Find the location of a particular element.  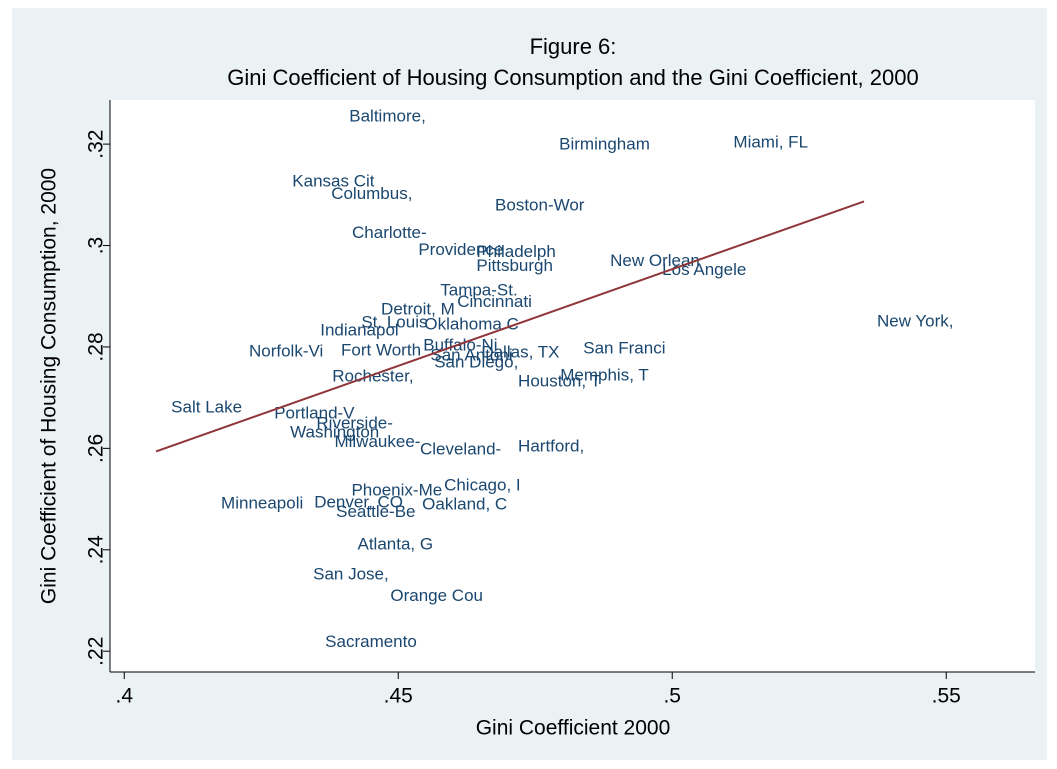

point-label: Charlotte- is located at coordinates (389, 232).